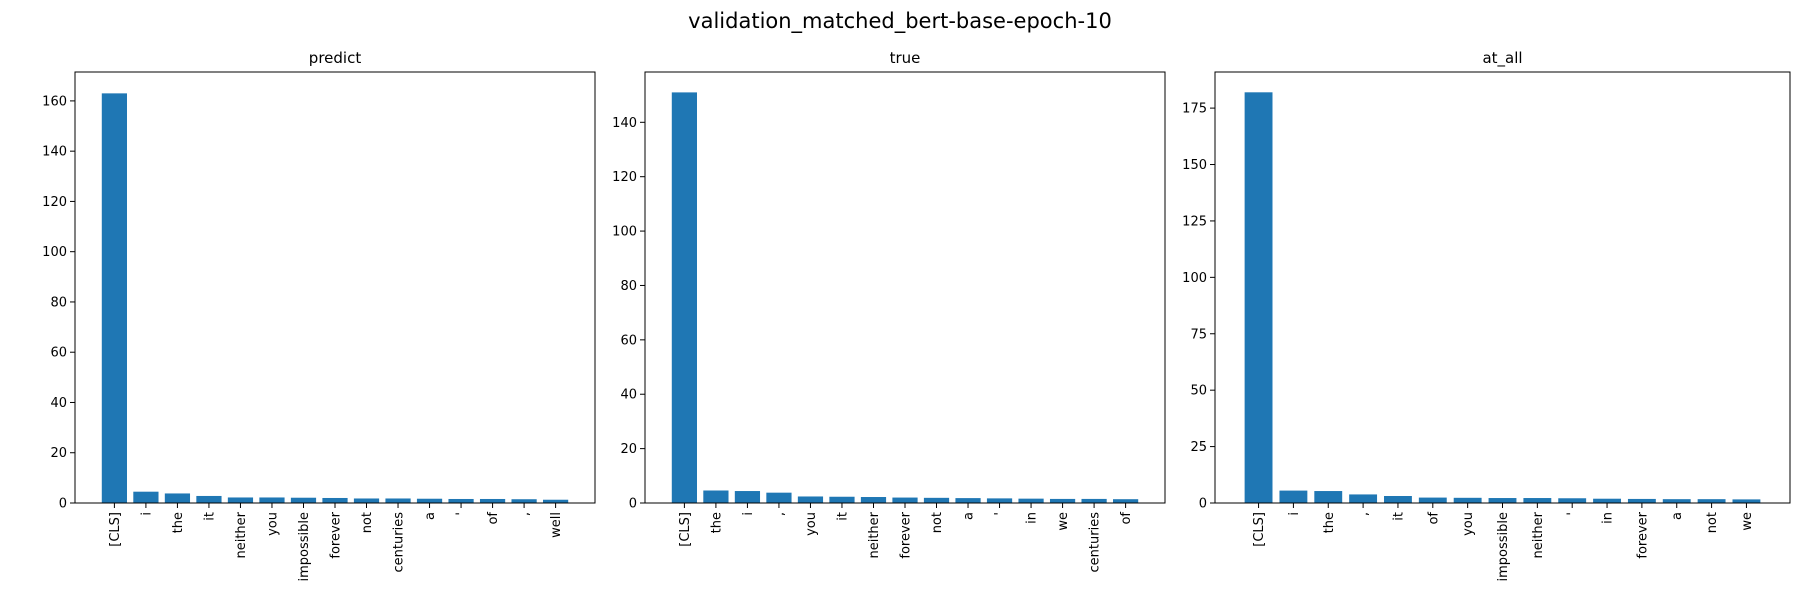 The height and width of the screenshot is (600, 1800). I want to click on y-tick-label: 175, so click(1194, 109).